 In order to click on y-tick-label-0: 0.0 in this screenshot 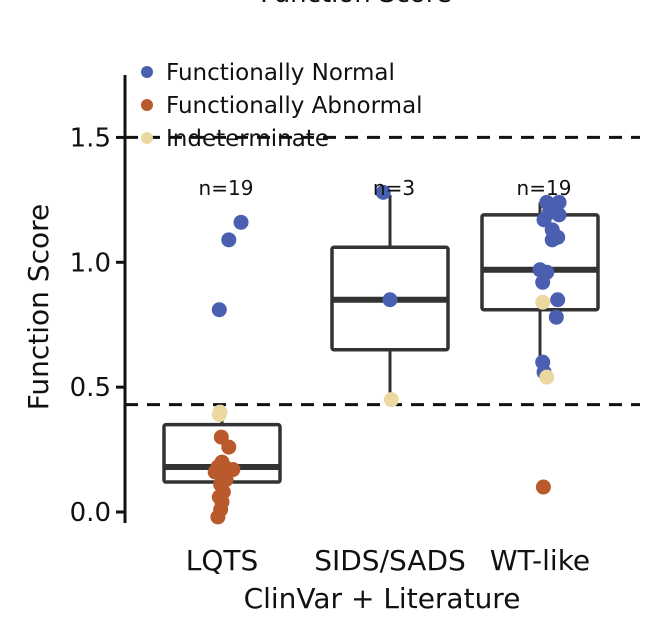, I will do `click(90, 513)`.